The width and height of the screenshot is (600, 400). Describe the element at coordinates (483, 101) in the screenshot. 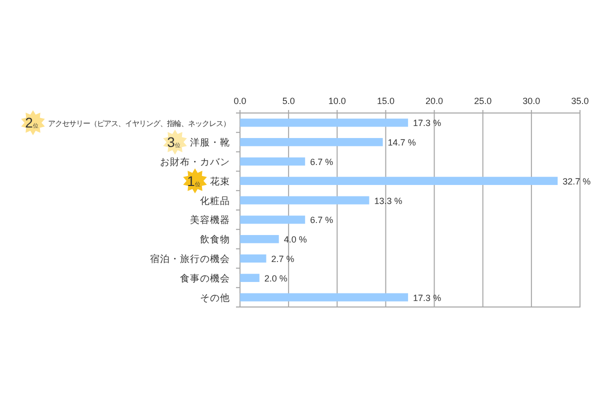

I see `x-tick-label: 25.0` at that location.